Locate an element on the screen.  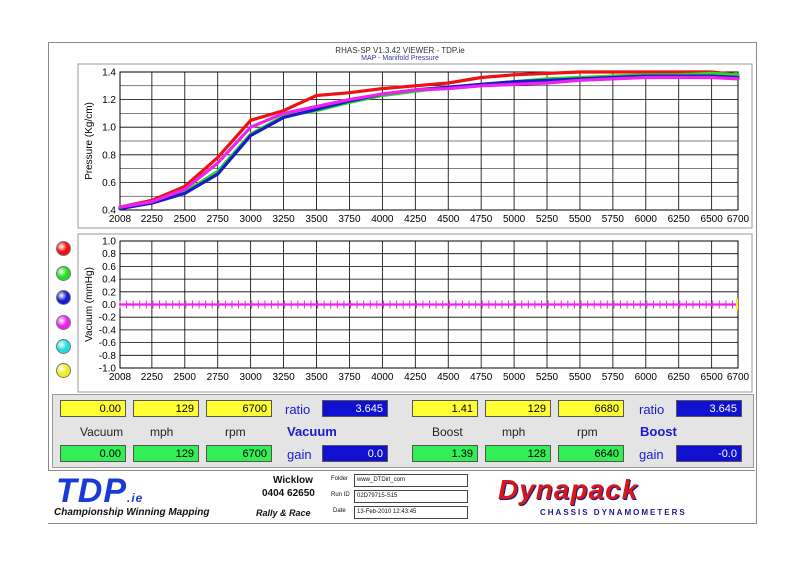
x-tick-label: 6500 is located at coordinates (712, 377).